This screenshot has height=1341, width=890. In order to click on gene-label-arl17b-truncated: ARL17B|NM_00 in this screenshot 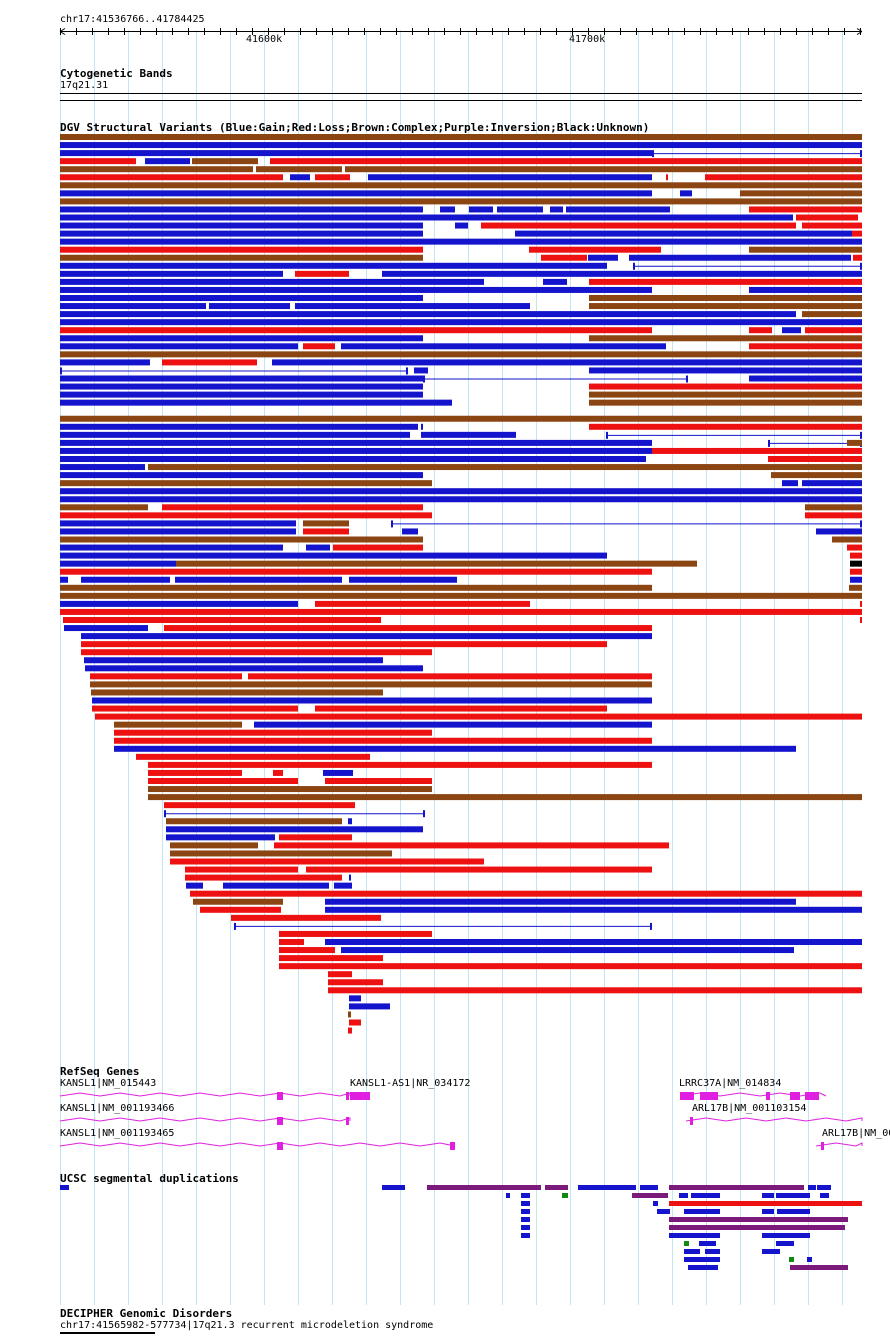, I will do `click(856, 1133)`.